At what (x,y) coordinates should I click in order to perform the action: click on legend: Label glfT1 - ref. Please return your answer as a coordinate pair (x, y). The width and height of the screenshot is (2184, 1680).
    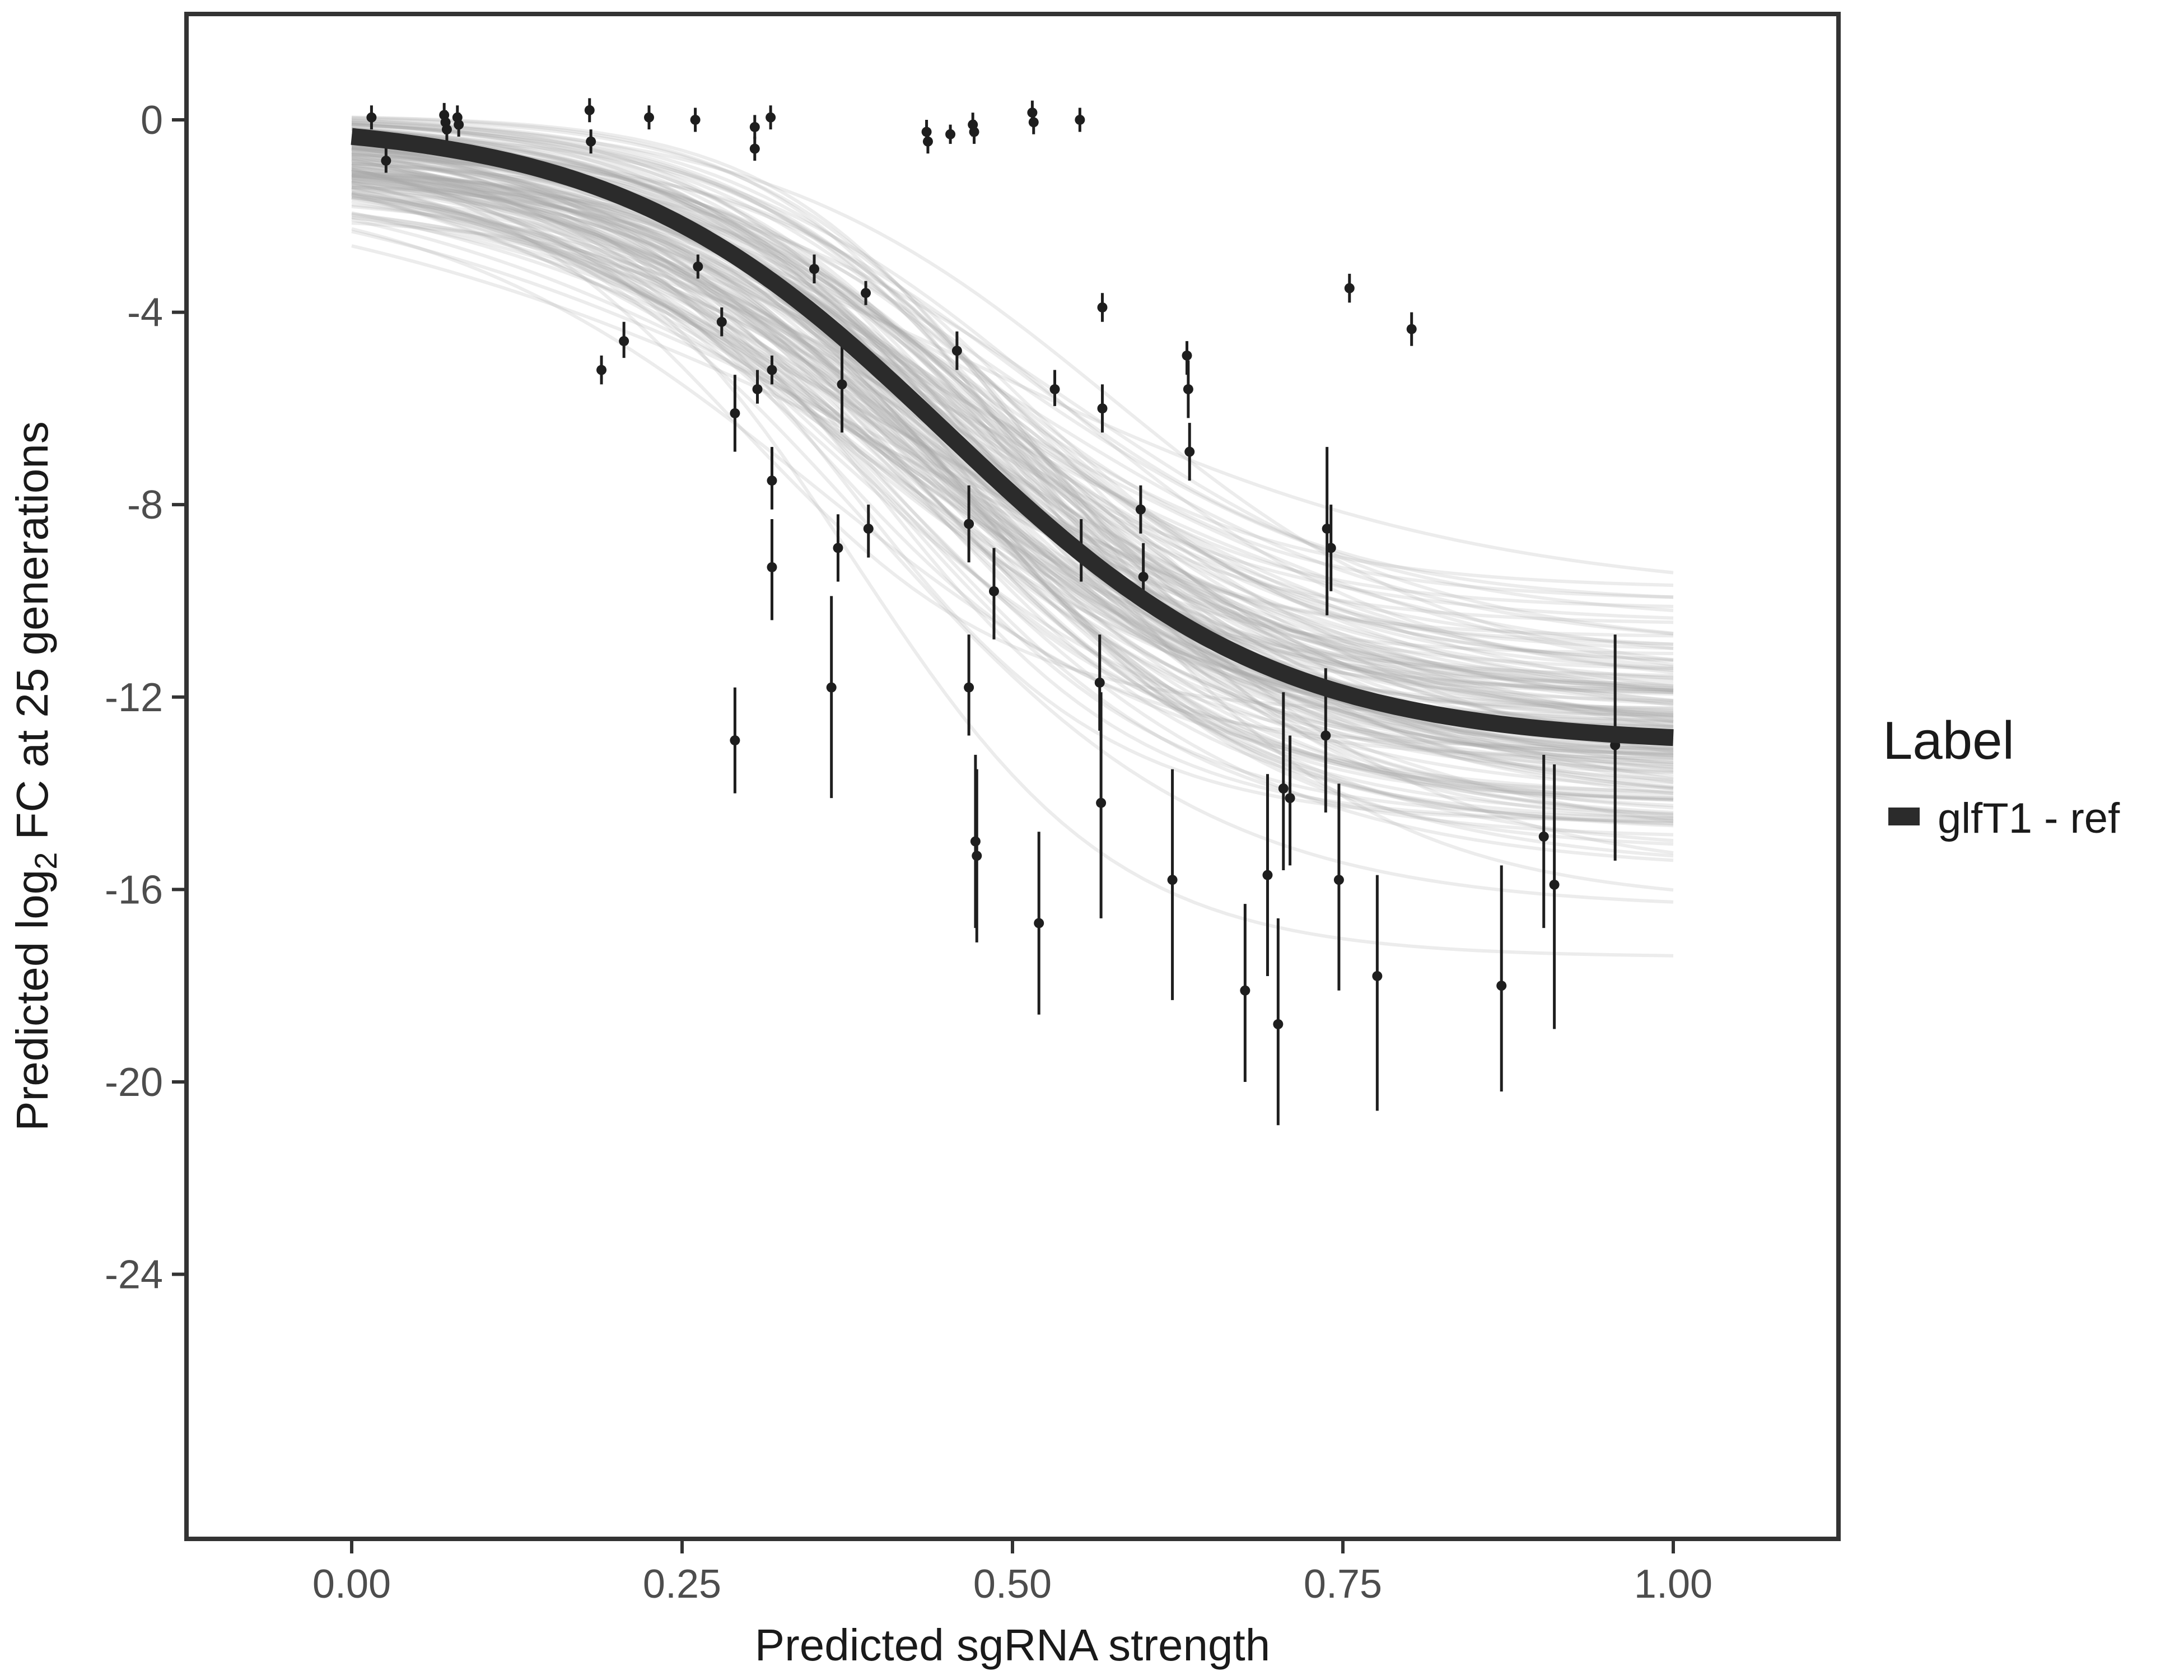
    Looking at the image, I should click on (2002, 777).